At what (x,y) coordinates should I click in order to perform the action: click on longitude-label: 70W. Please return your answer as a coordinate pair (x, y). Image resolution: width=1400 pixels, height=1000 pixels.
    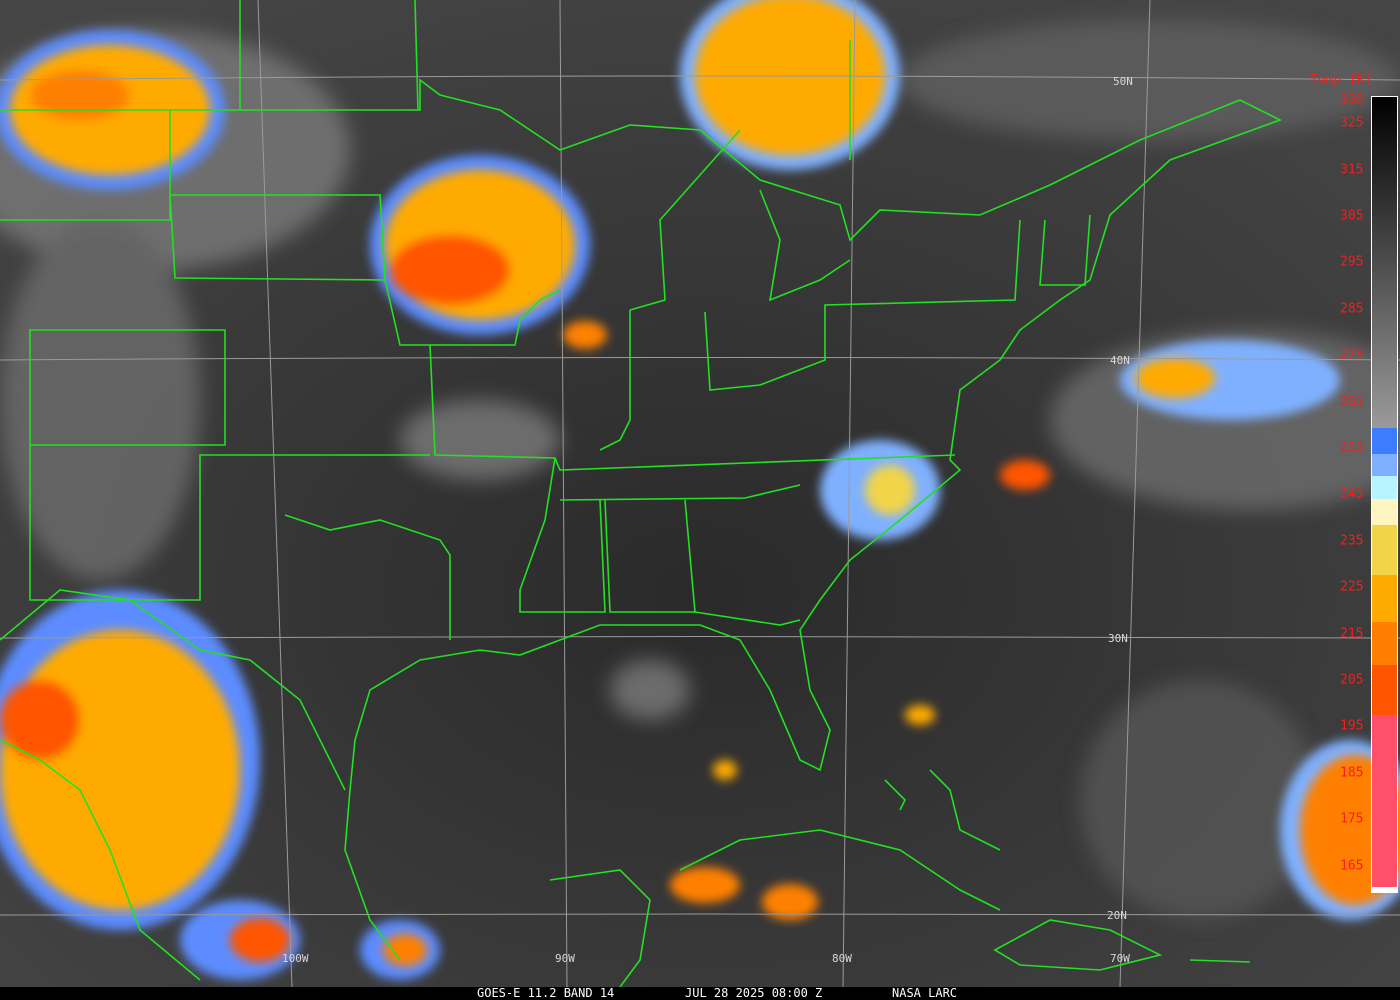
    Looking at the image, I should click on (1120, 958).